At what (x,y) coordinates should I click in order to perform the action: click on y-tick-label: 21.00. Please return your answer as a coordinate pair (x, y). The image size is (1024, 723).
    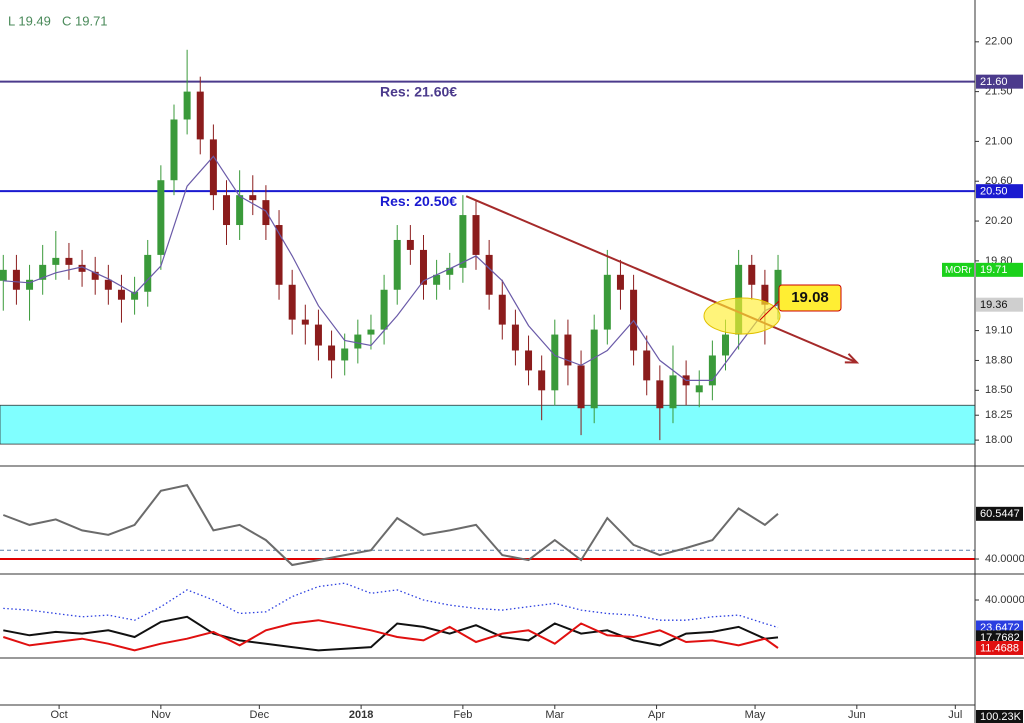
    Looking at the image, I should click on (999, 141).